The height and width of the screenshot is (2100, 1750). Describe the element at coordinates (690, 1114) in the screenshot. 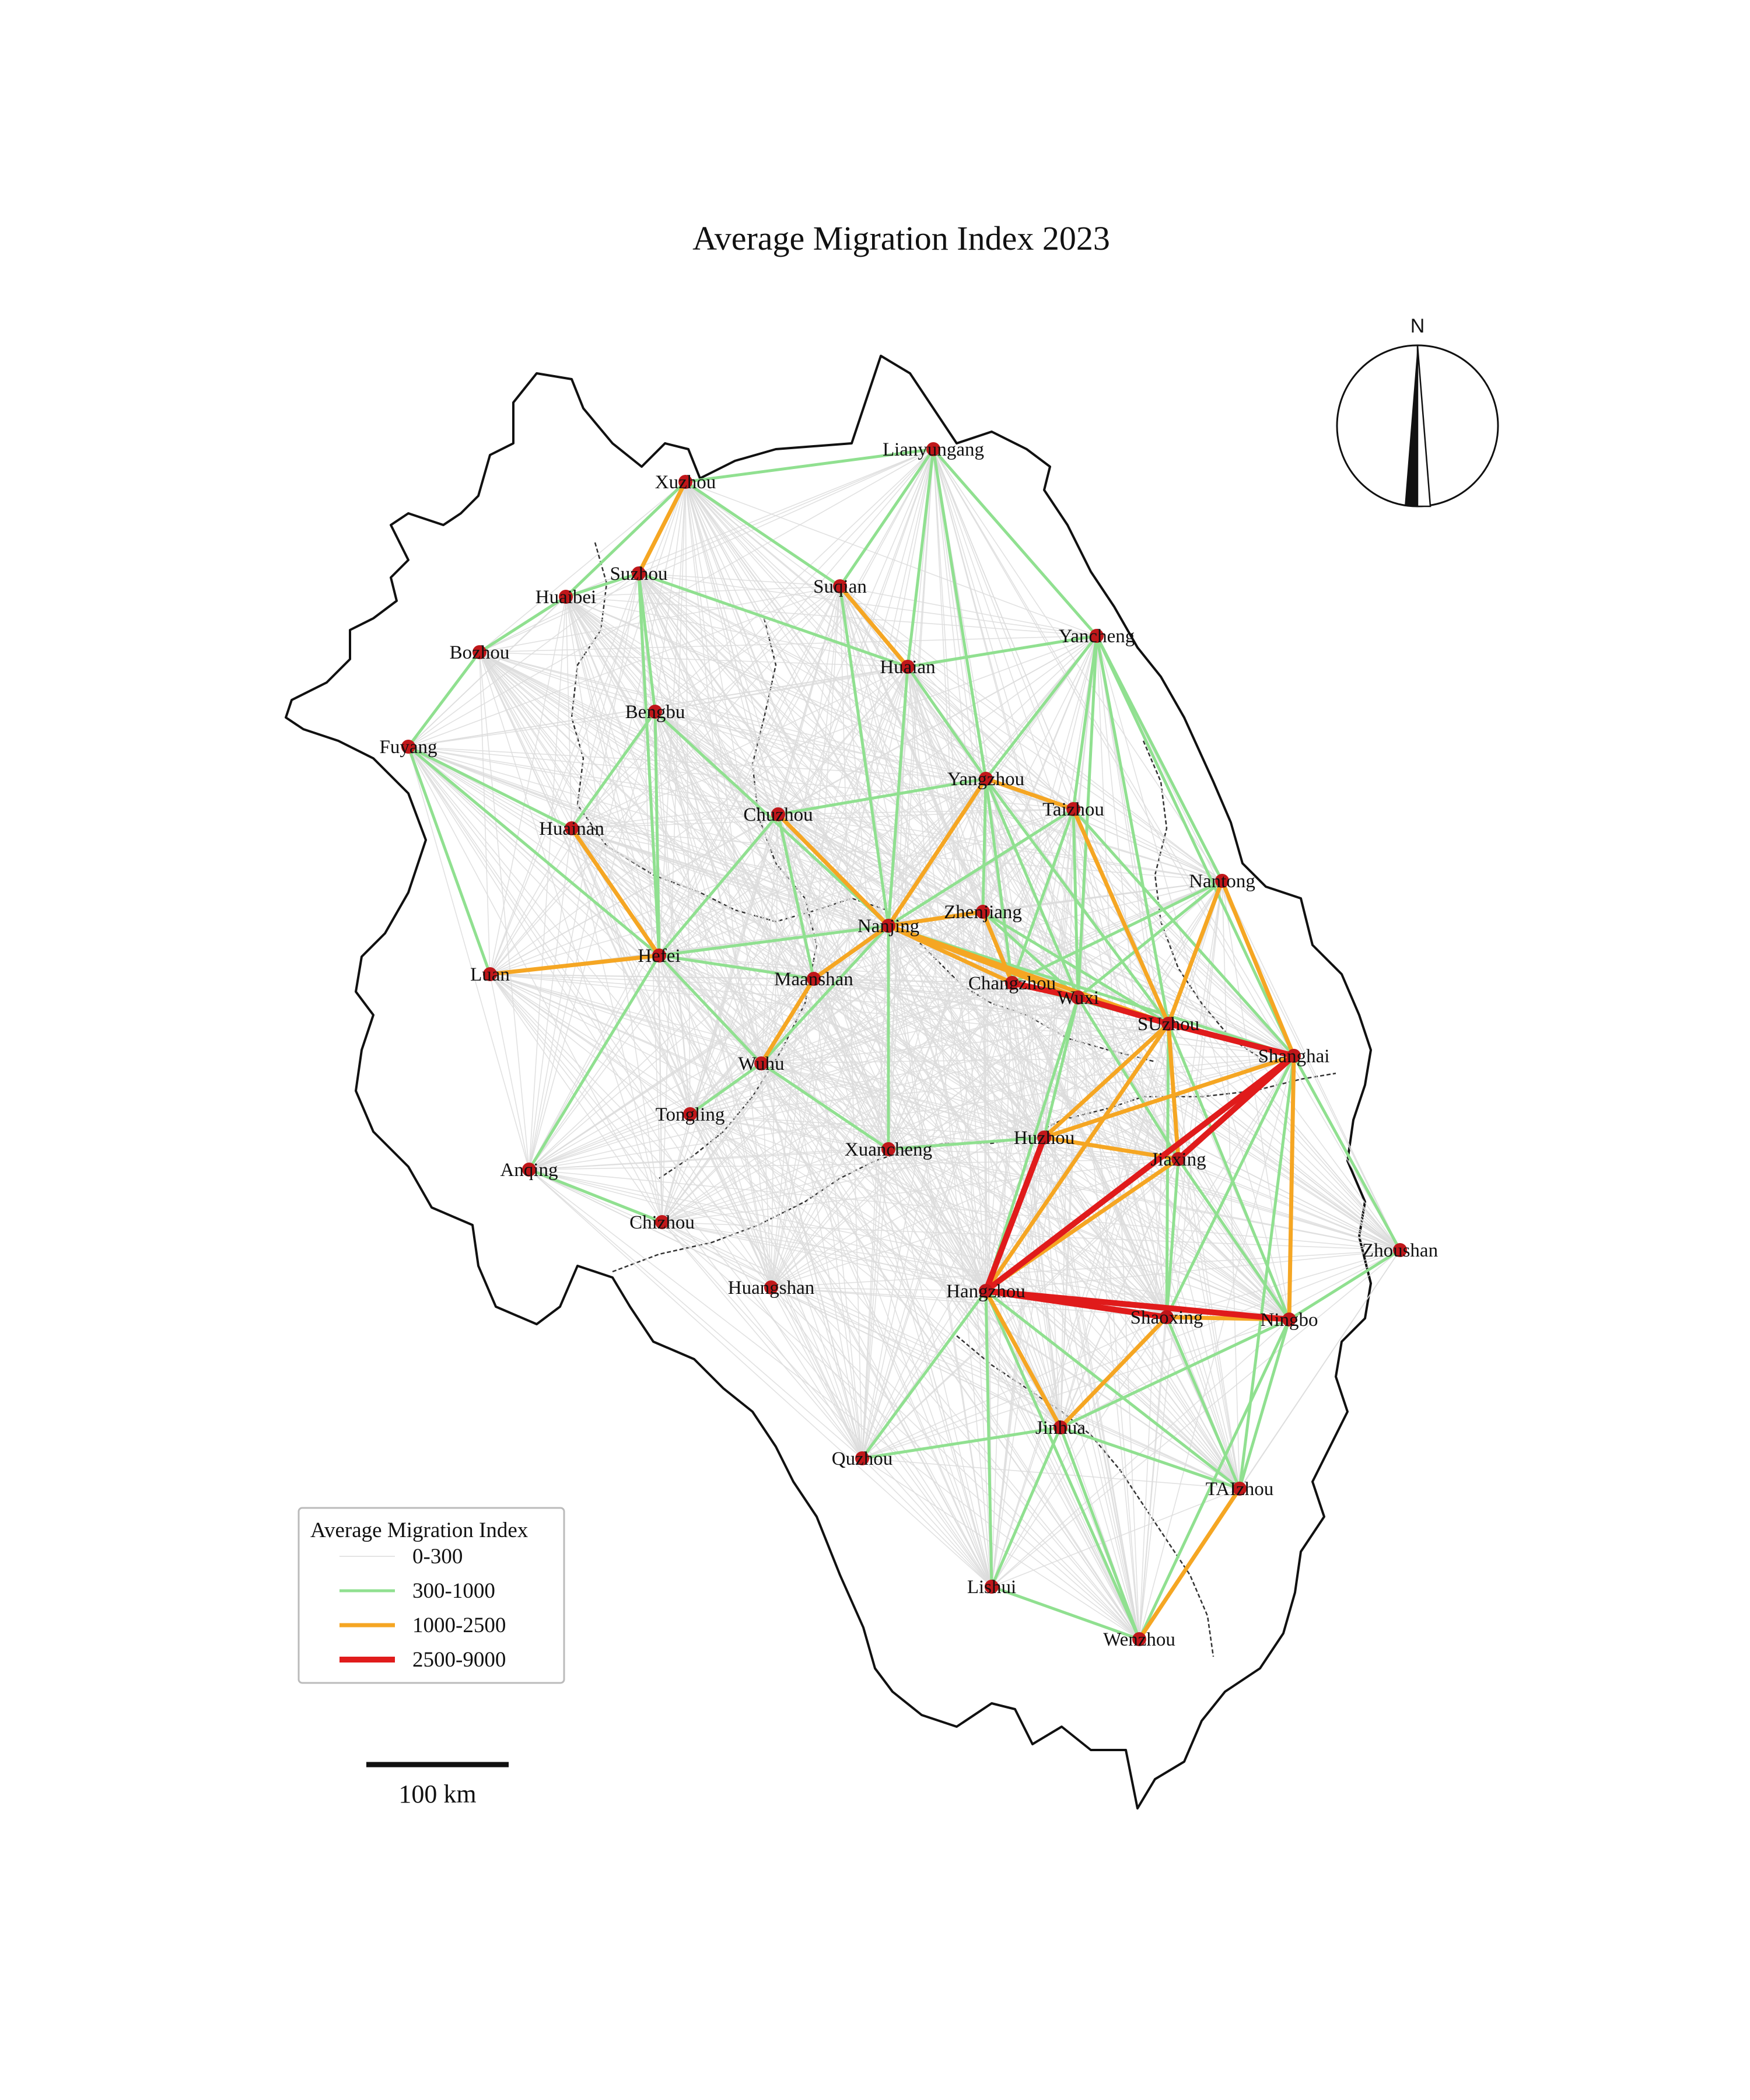

I see `city-label-tongling: Tongling` at that location.